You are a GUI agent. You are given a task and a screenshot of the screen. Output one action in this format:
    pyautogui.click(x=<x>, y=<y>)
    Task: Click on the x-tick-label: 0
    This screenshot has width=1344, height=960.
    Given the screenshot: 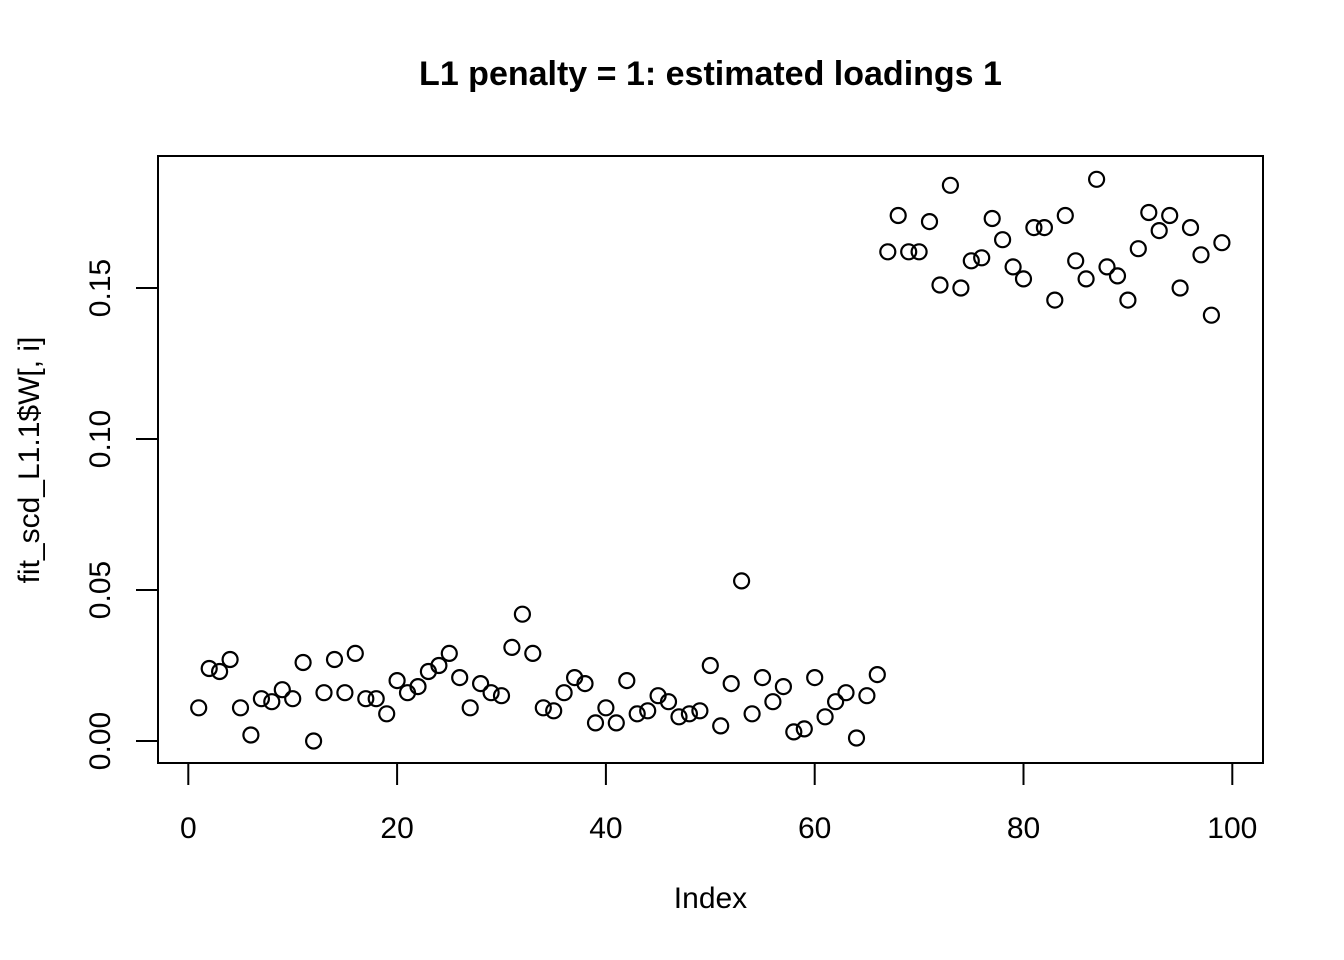 What is the action you would take?
    pyautogui.click(x=188, y=828)
    